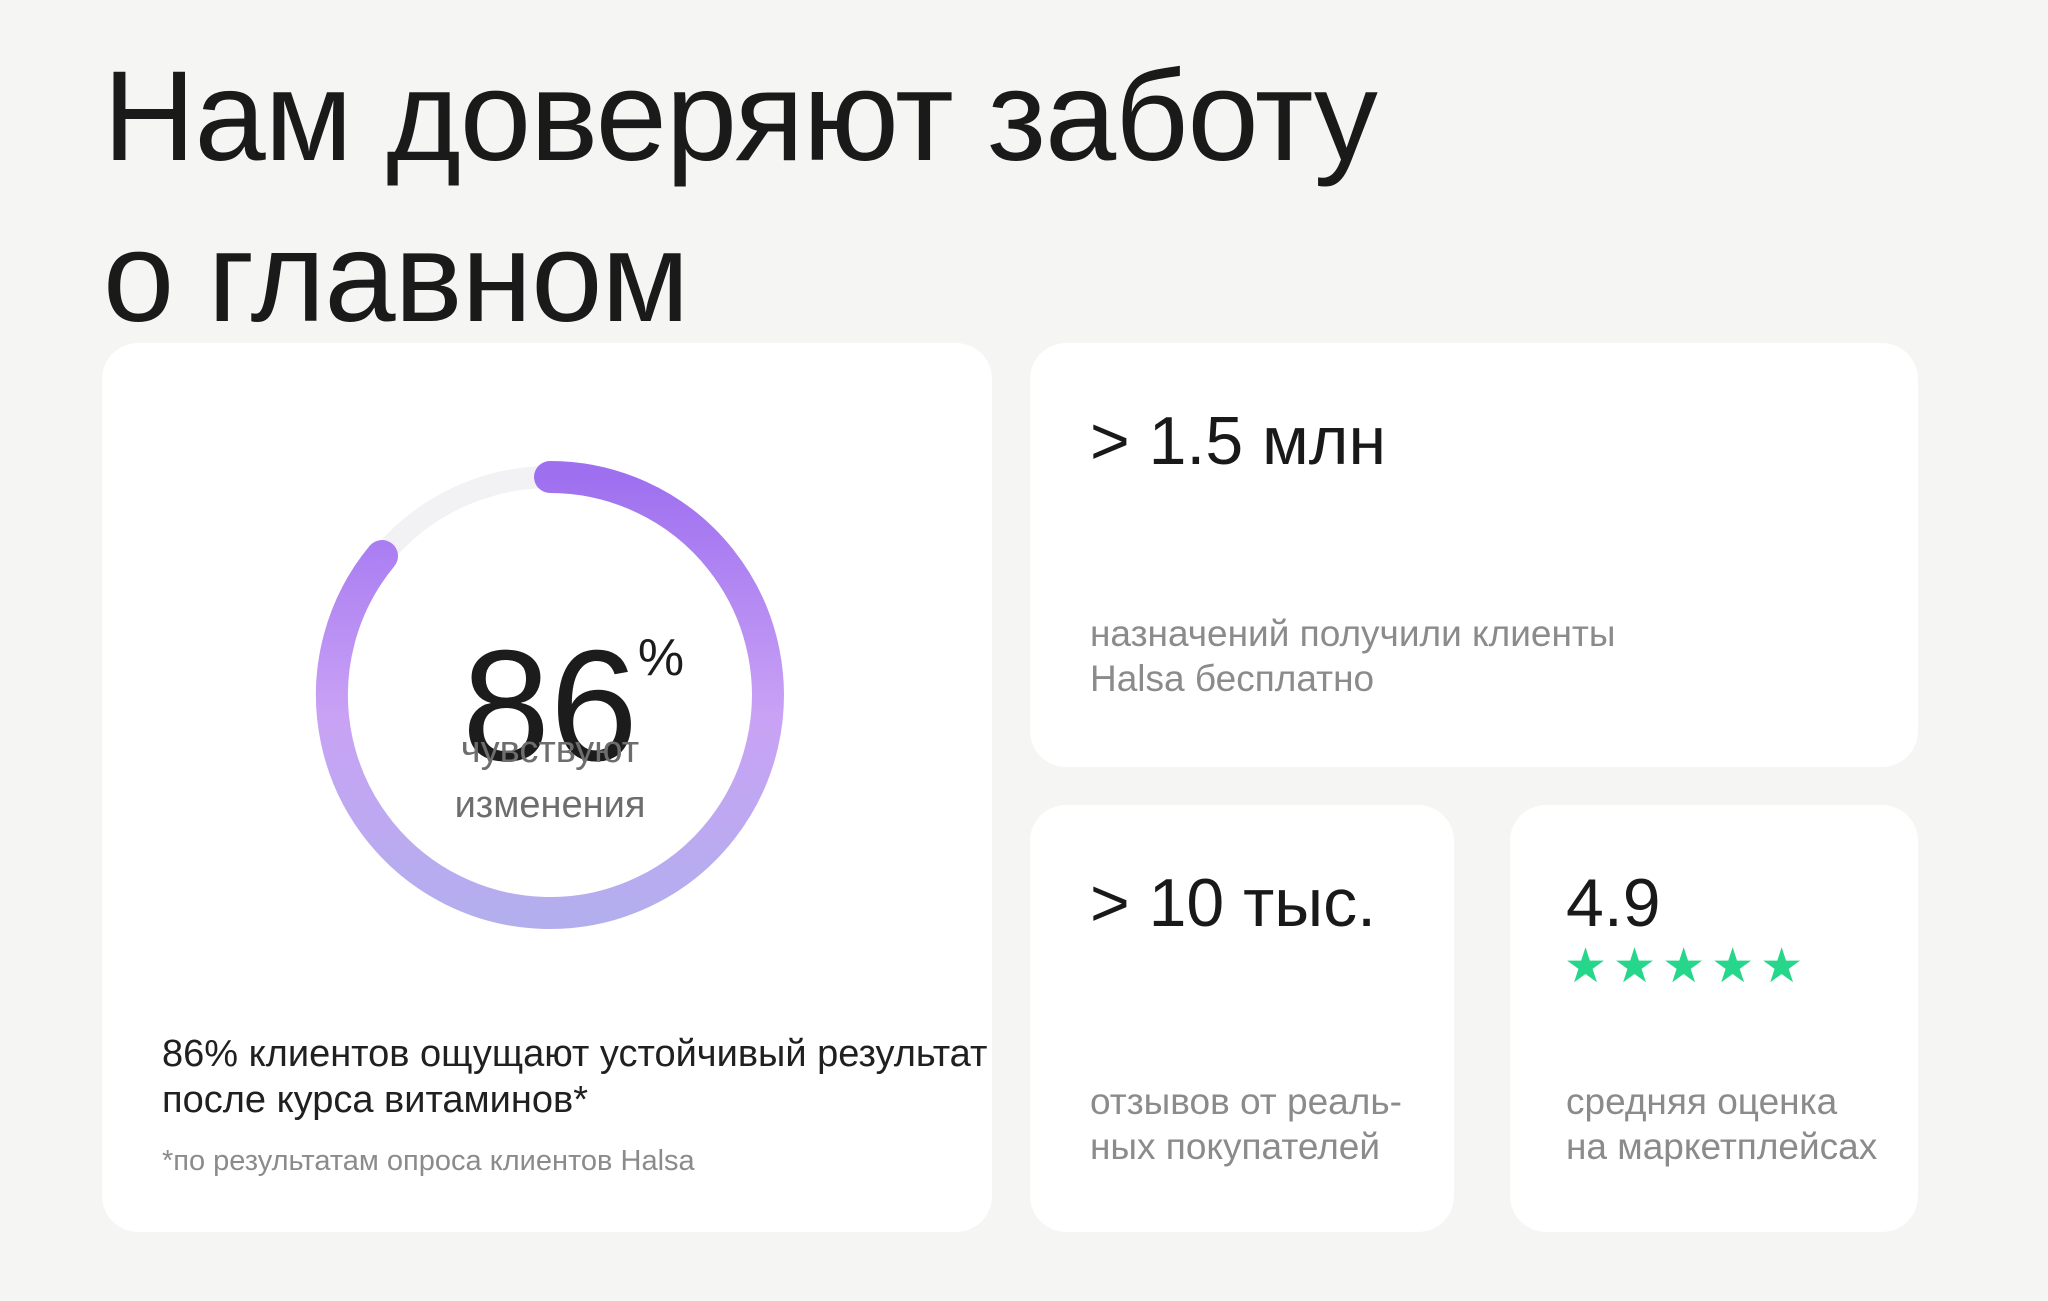 This screenshot has height=1301, width=2048. What do you see at coordinates (428, 1161) in the screenshot?
I see `survey-footnote: *по результатам опроса клиентов Halsa` at bounding box center [428, 1161].